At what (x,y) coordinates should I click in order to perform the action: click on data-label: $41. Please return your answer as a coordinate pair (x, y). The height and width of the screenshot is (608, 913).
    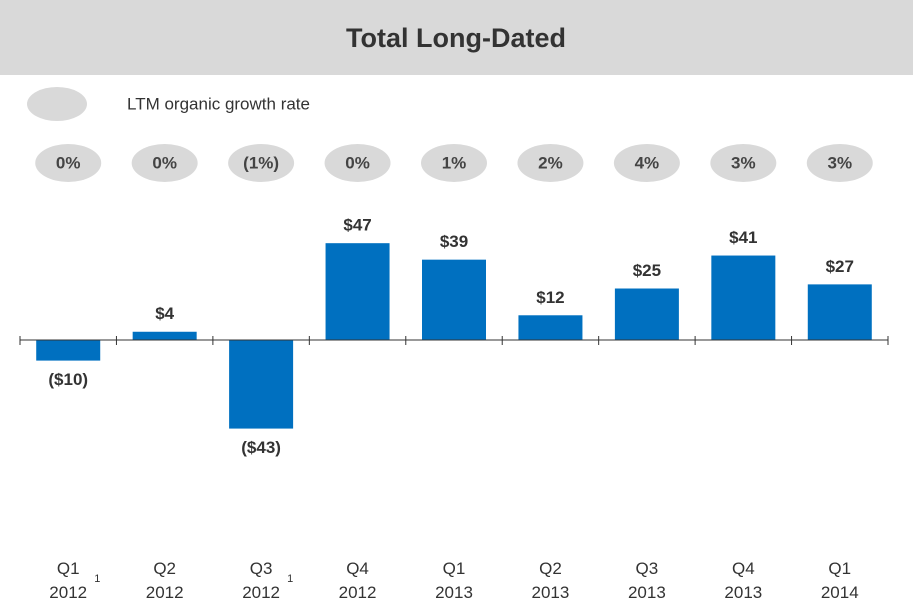
    Looking at the image, I should click on (743, 237).